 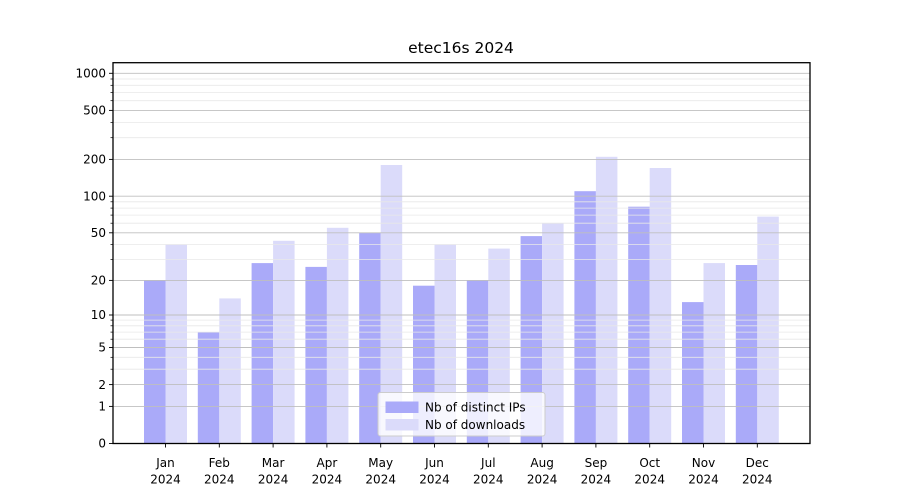 I want to click on x-tick-label-month: Jan, so click(x=165, y=463).